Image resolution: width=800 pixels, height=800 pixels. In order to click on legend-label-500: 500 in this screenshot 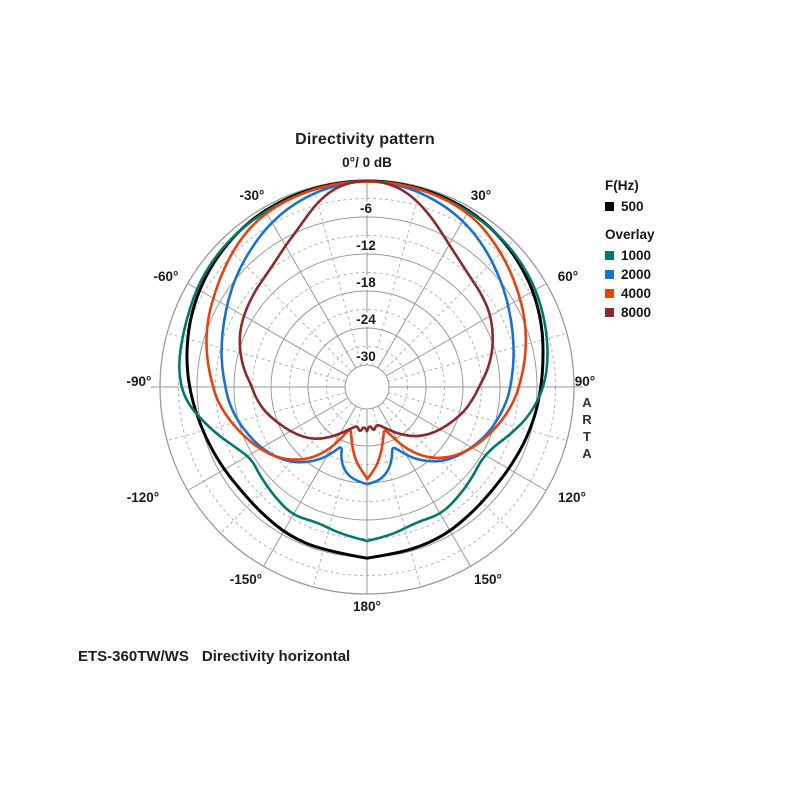, I will do `click(632, 206)`.